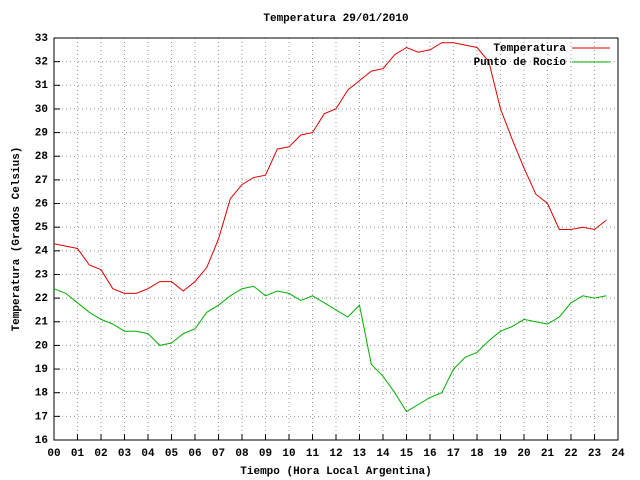  I want to click on y-tick-label: 21, so click(42, 323).